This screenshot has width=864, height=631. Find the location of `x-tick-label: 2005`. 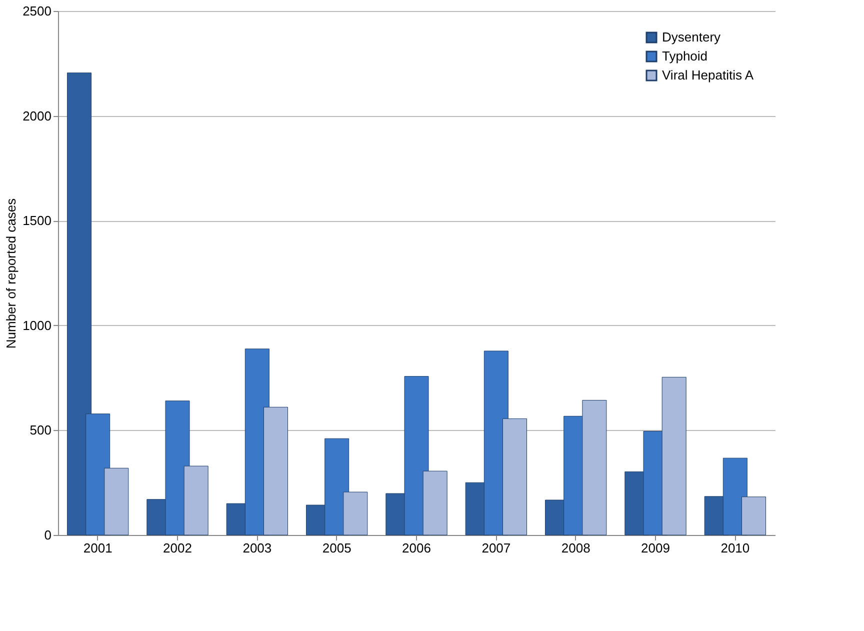

x-tick-label: 2005 is located at coordinates (337, 548).